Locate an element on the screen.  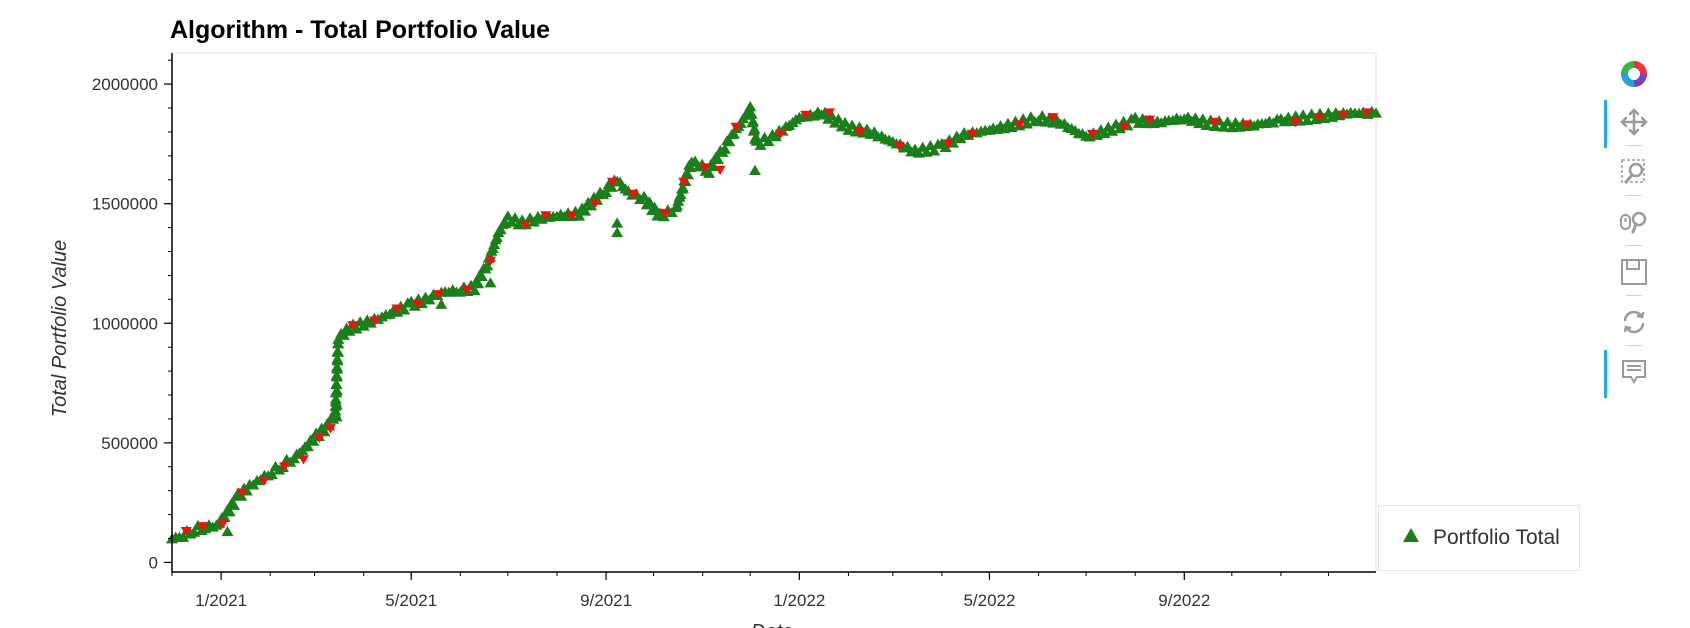
save-tool-button is located at coordinates (1634, 272).